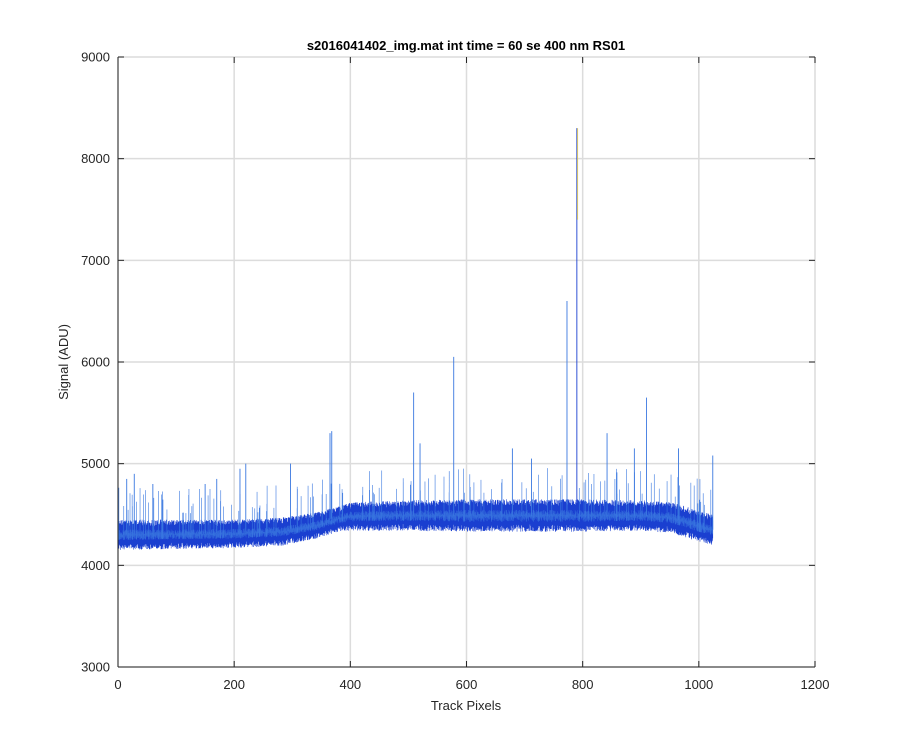  I want to click on x-tick-label: 1000, so click(698, 684).